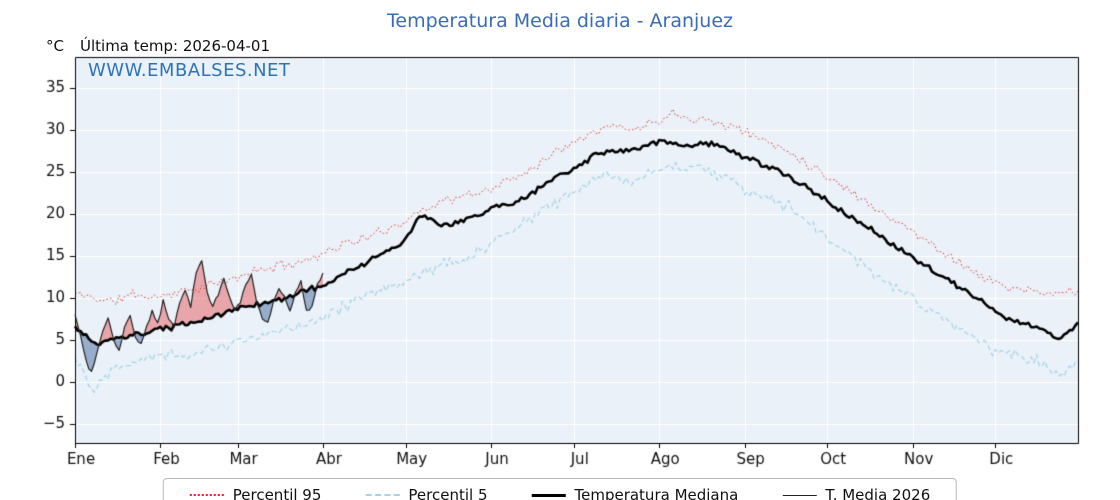 The image size is (1120, 500). I want to click on y-axis-unit-label: °C, so click(55, 46).